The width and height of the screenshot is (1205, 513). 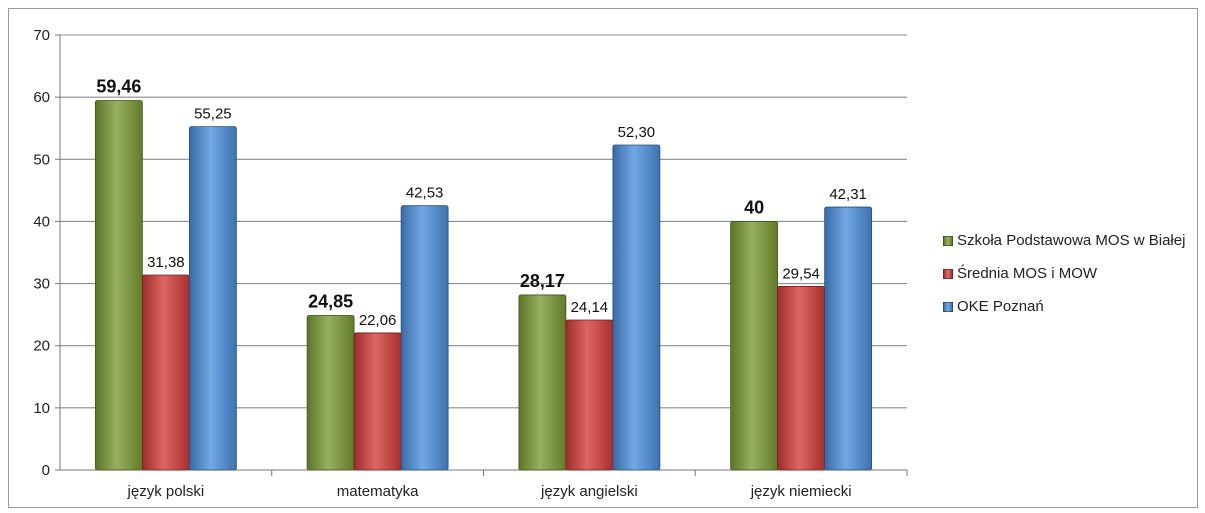 I want to click on legend-item-series-3: OKE Poznań, so click(x=1064, y=306).